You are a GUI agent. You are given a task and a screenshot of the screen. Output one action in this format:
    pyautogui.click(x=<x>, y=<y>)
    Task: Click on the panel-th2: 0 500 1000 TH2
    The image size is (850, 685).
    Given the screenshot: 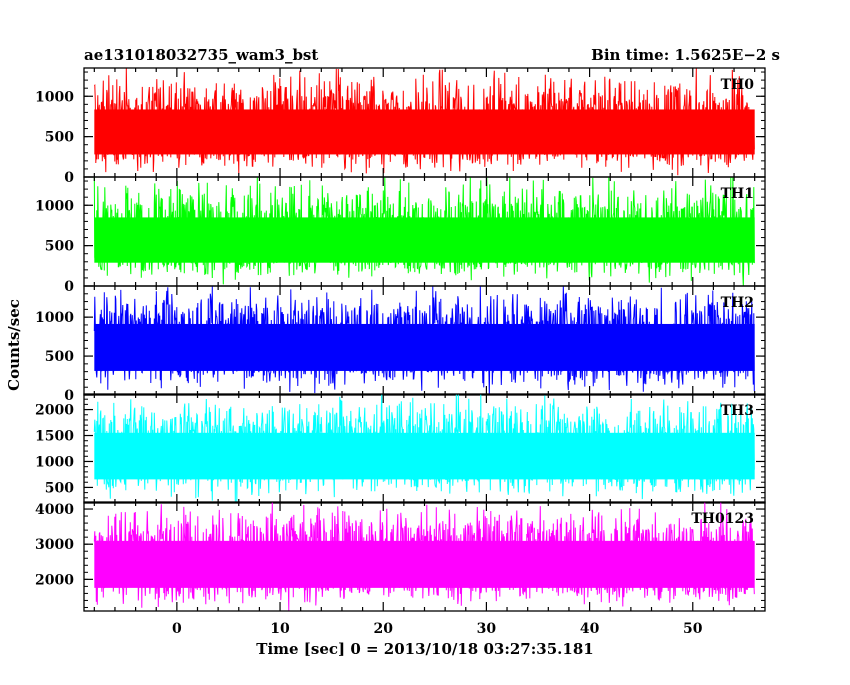 What is the action you would take?
    pyautogui.click(x=400, y=344)
    